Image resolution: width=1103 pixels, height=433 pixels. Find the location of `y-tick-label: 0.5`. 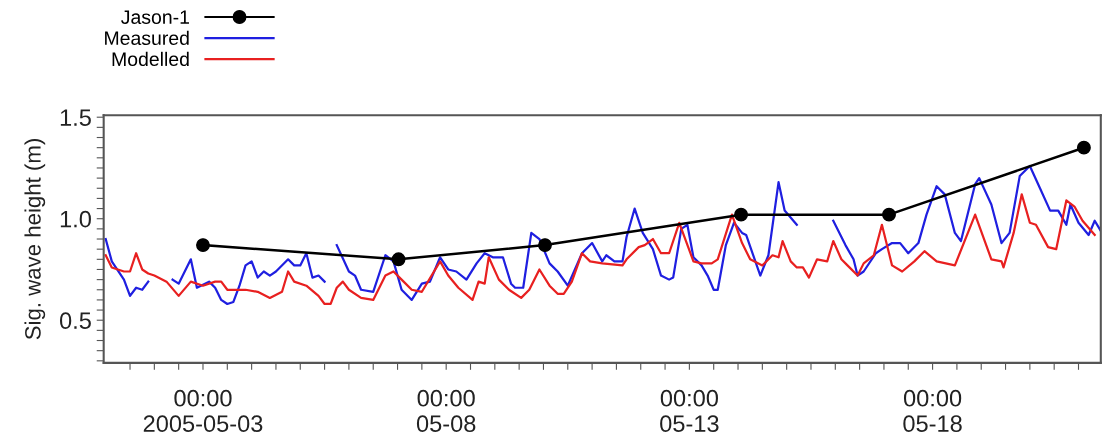

y-tick-label: 0.5 is located at coordinates (75, 321).